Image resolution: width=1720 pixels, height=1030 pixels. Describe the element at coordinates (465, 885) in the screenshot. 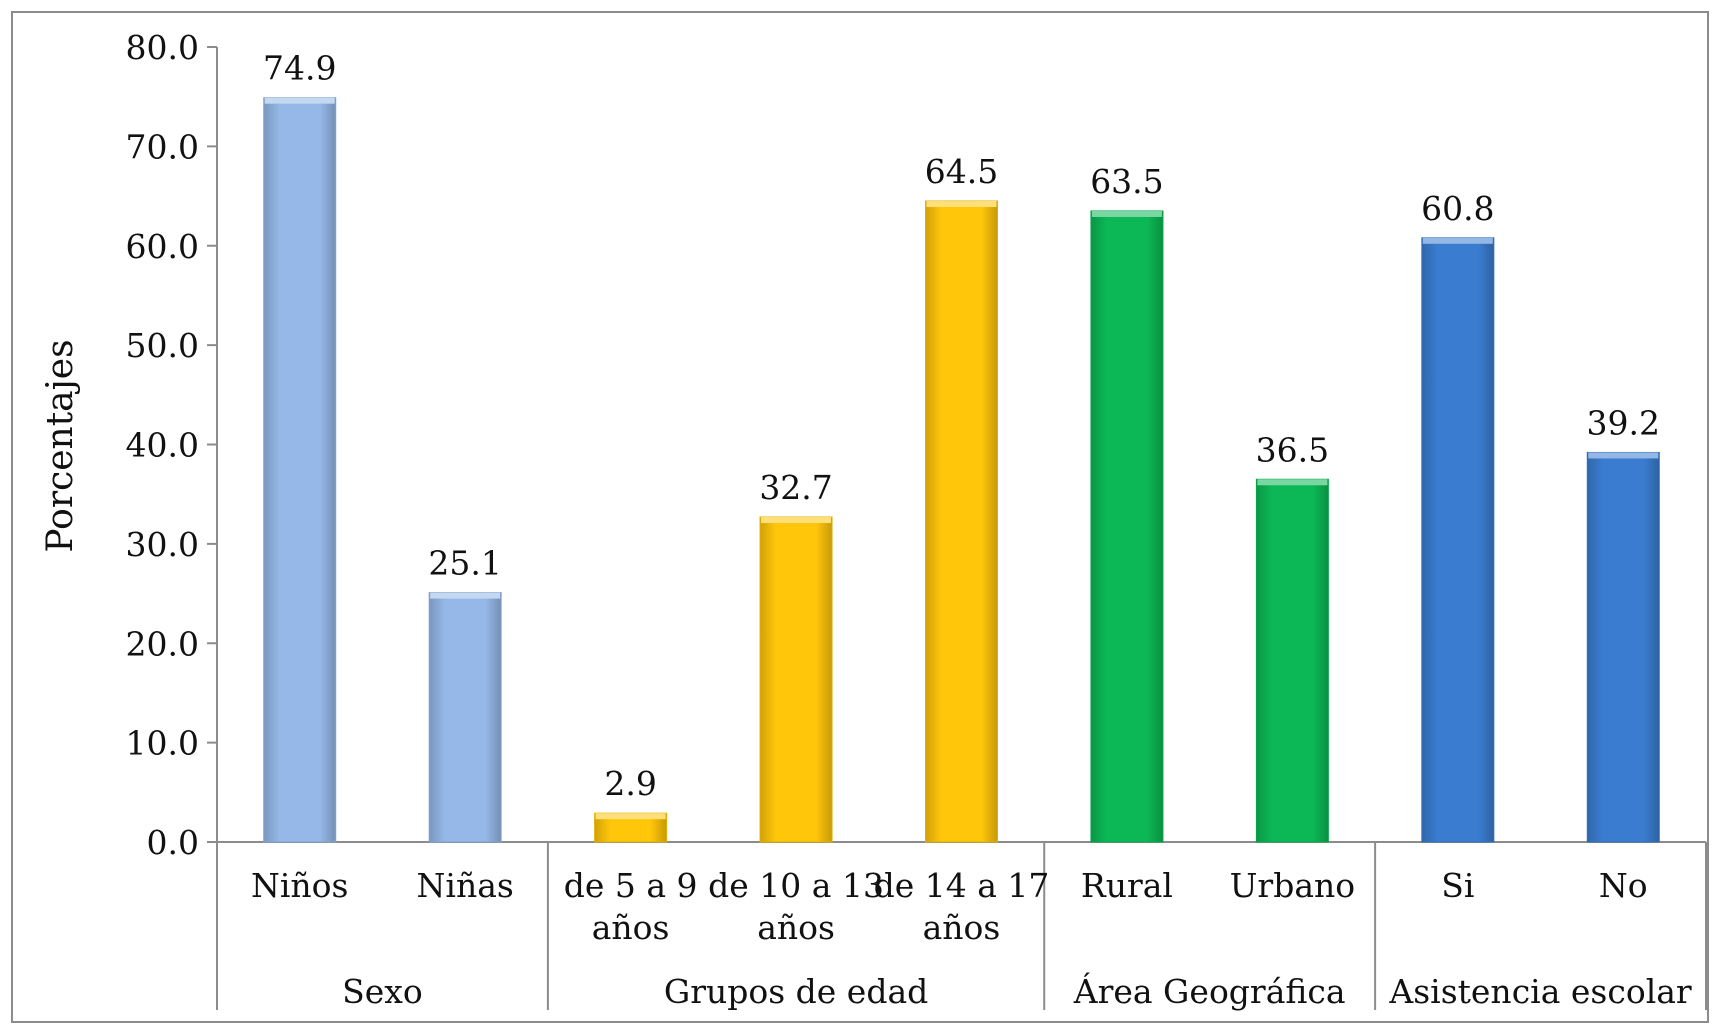

I see `category-label: Niñas` at that location.